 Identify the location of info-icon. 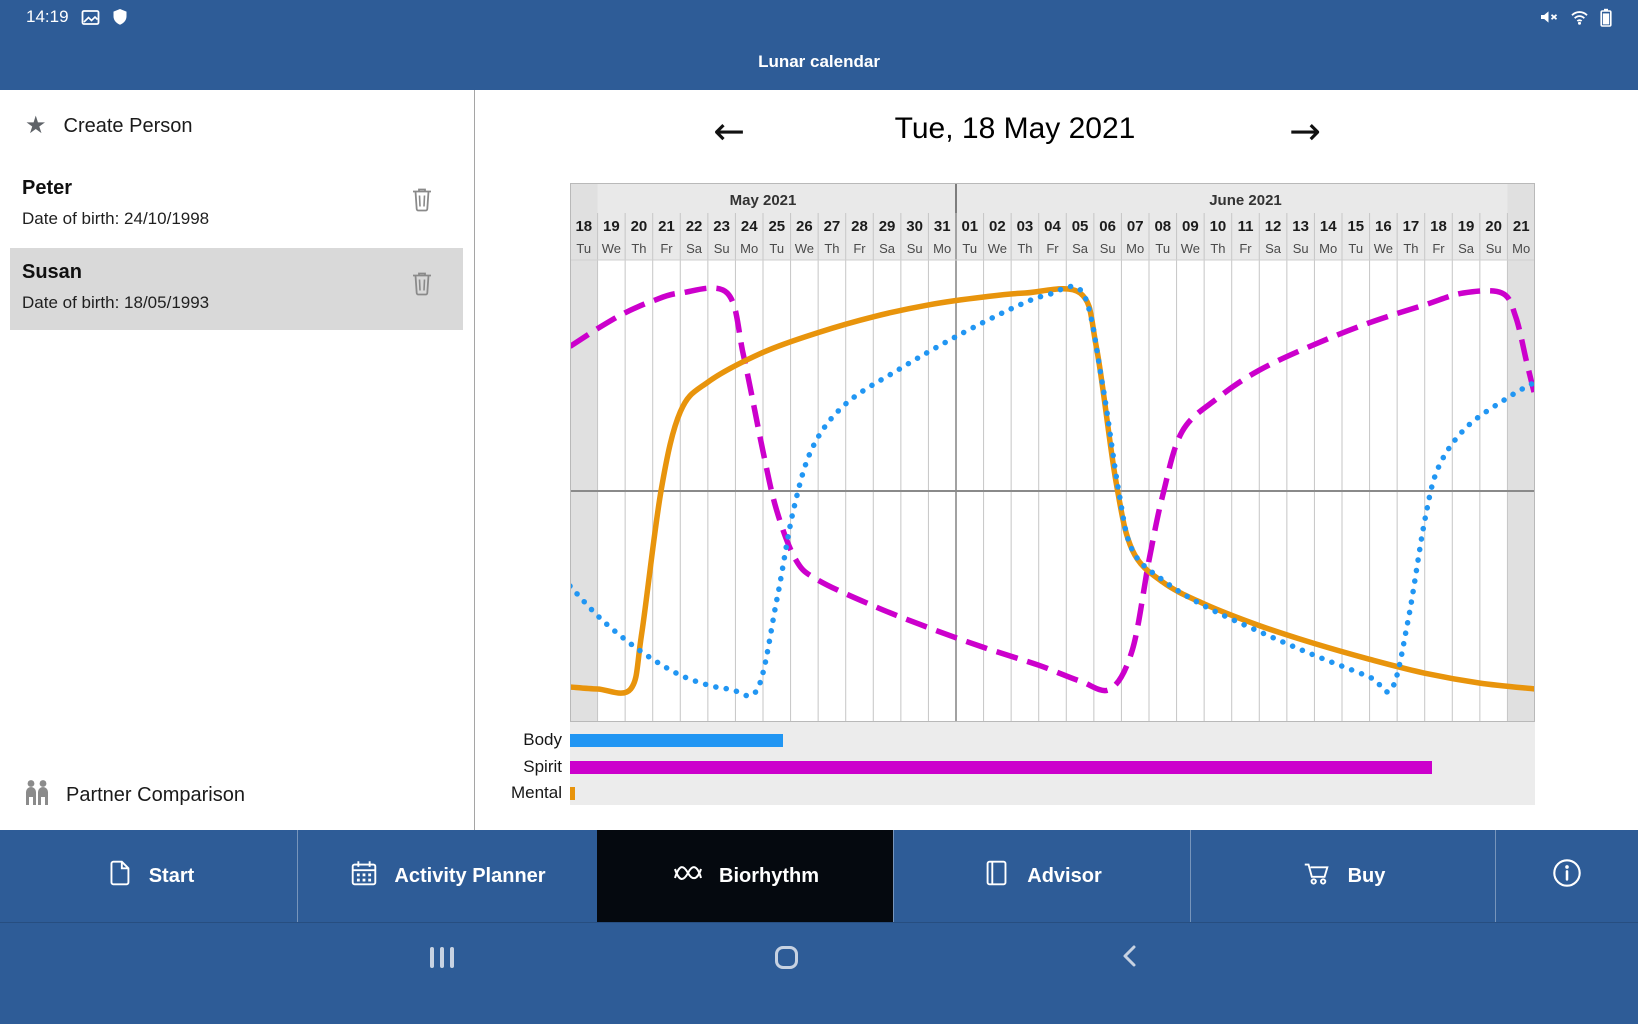
(1567, 876).